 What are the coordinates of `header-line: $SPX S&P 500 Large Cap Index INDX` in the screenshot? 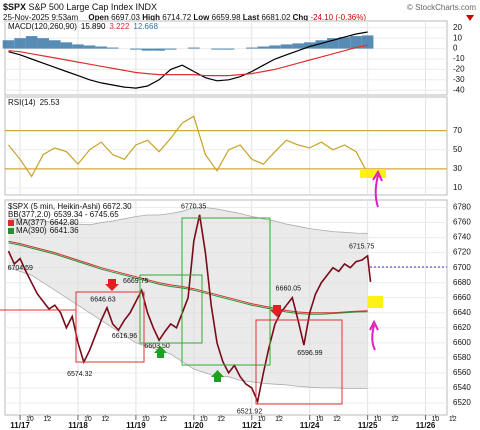 It's located at (80, 7).